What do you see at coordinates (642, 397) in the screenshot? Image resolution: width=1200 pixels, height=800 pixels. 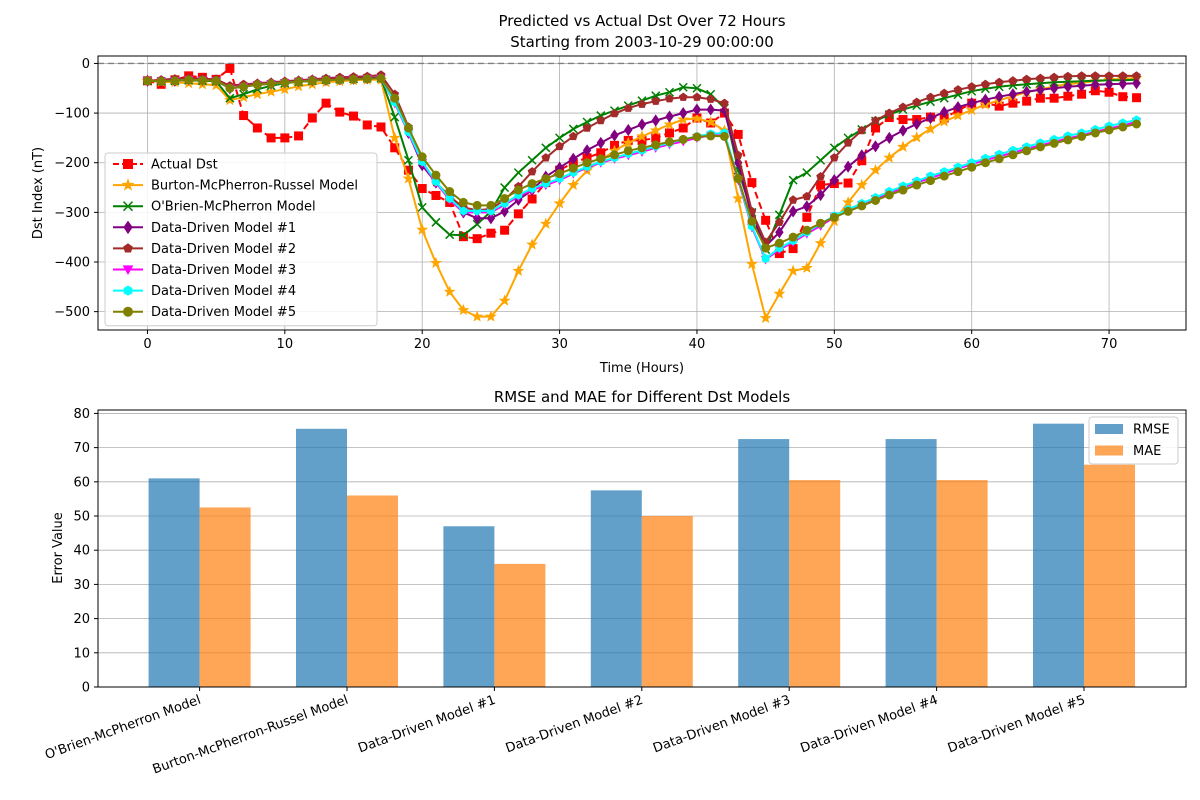 I see `bar-chart-title: RMSE and MAE for Different Dst Models` at bounding box center [642, 397].